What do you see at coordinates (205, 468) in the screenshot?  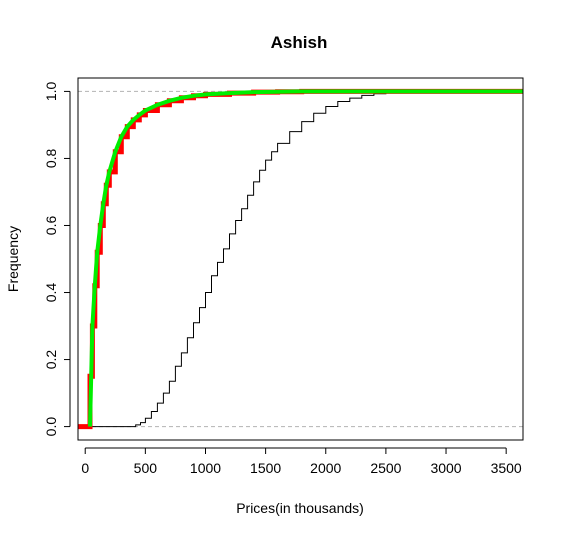 I see `x-tick-label-2: 1000` at bounding box center [205, 468].